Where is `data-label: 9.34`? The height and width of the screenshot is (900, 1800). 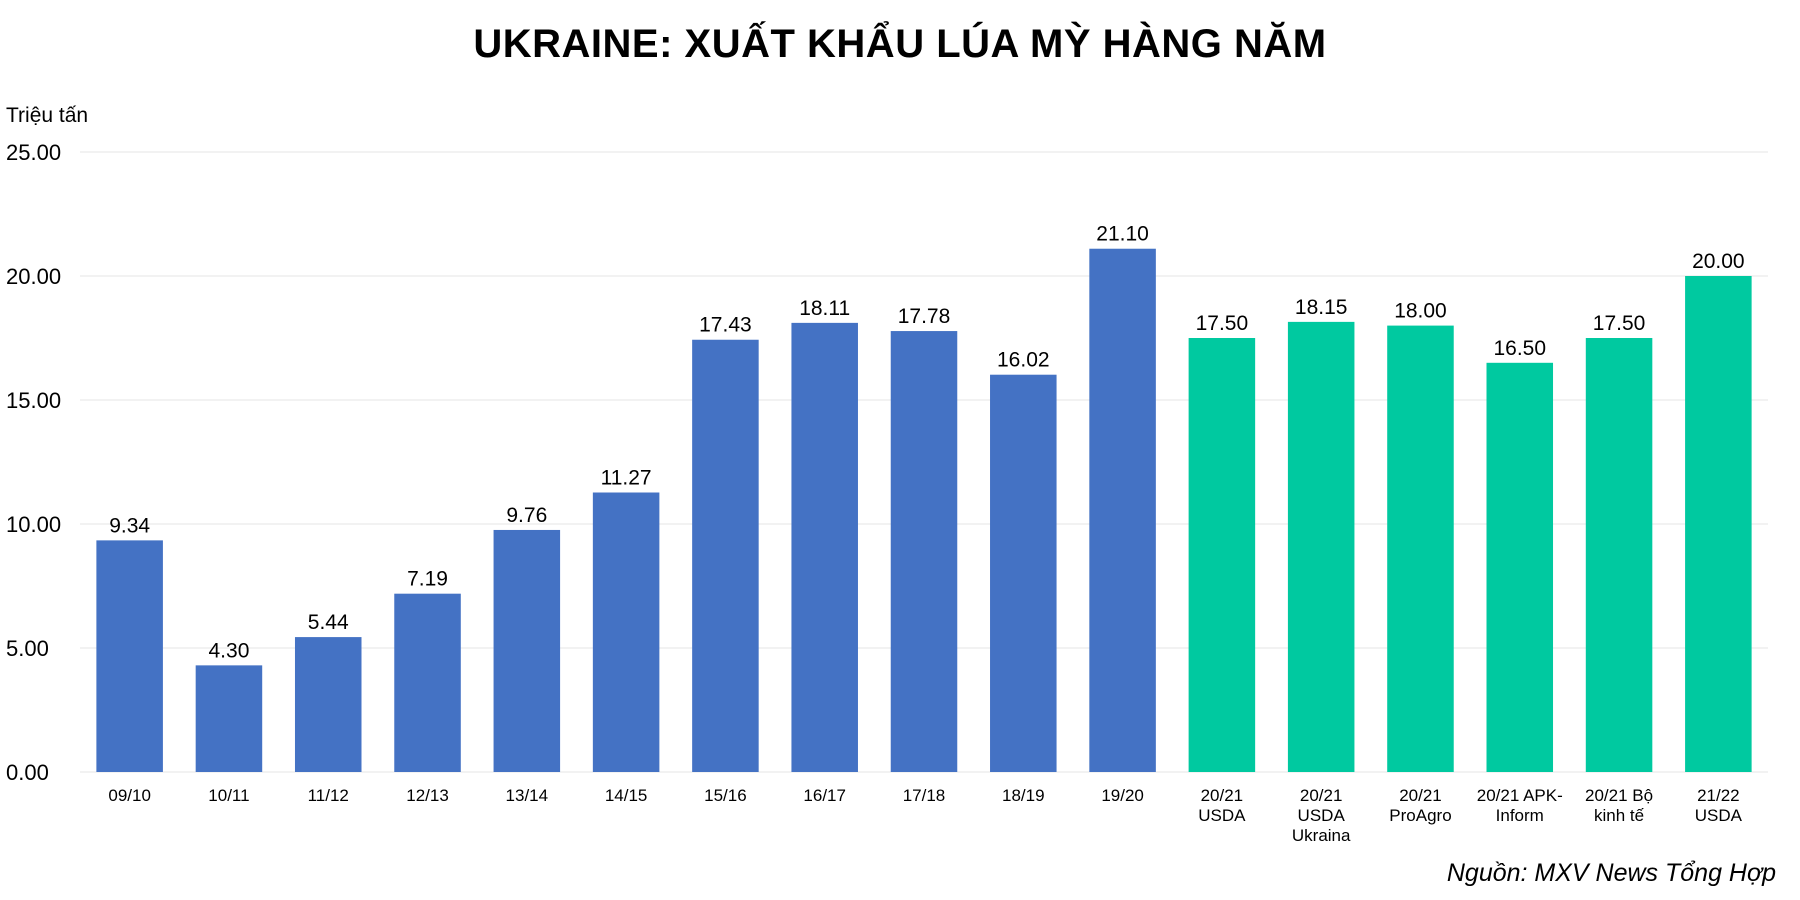 data-label: 9.34 is located at coordinates (129, 525).